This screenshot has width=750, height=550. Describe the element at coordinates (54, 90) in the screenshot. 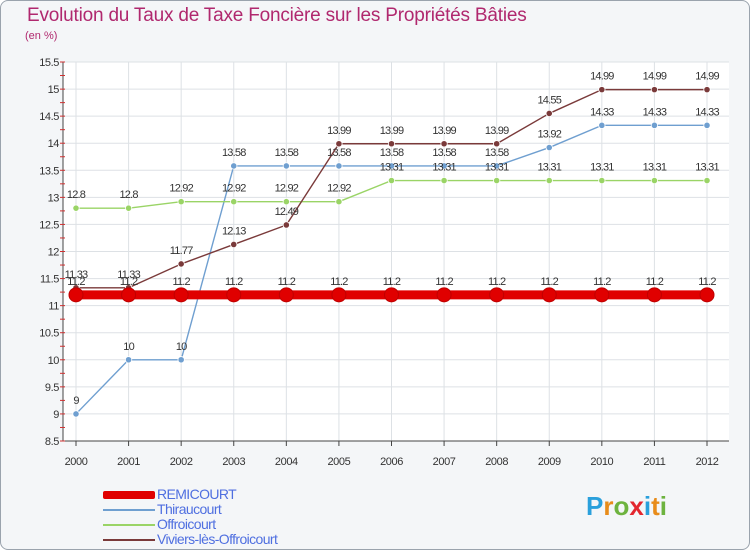

I see `y-tick-label: 15` at that location.